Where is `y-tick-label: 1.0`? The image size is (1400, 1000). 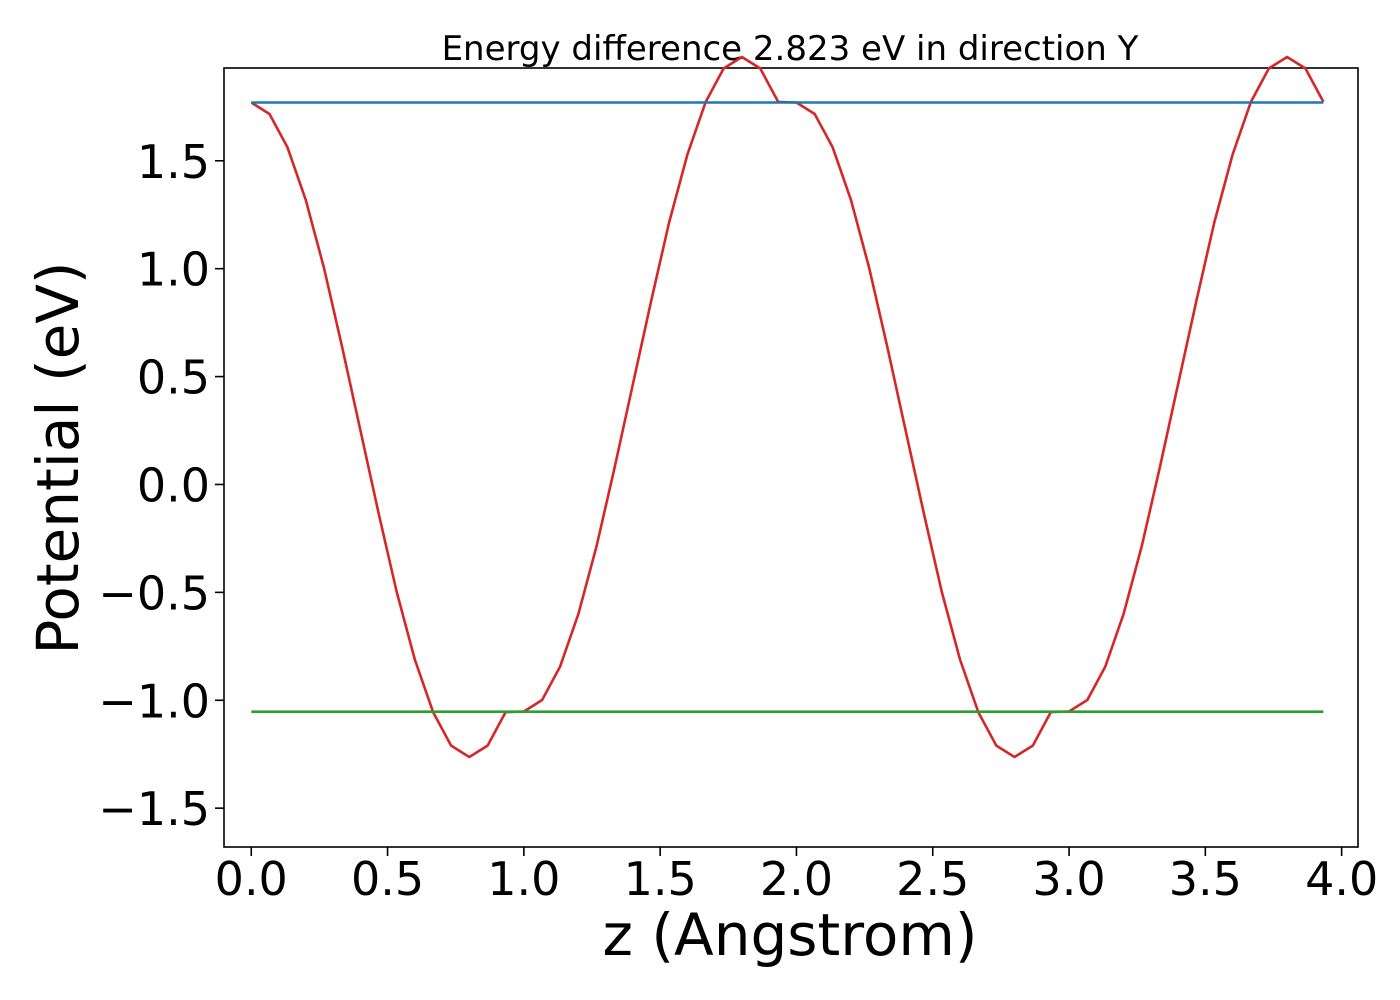 y-tick-label: 1.0 is located at coordinates (173, 270).